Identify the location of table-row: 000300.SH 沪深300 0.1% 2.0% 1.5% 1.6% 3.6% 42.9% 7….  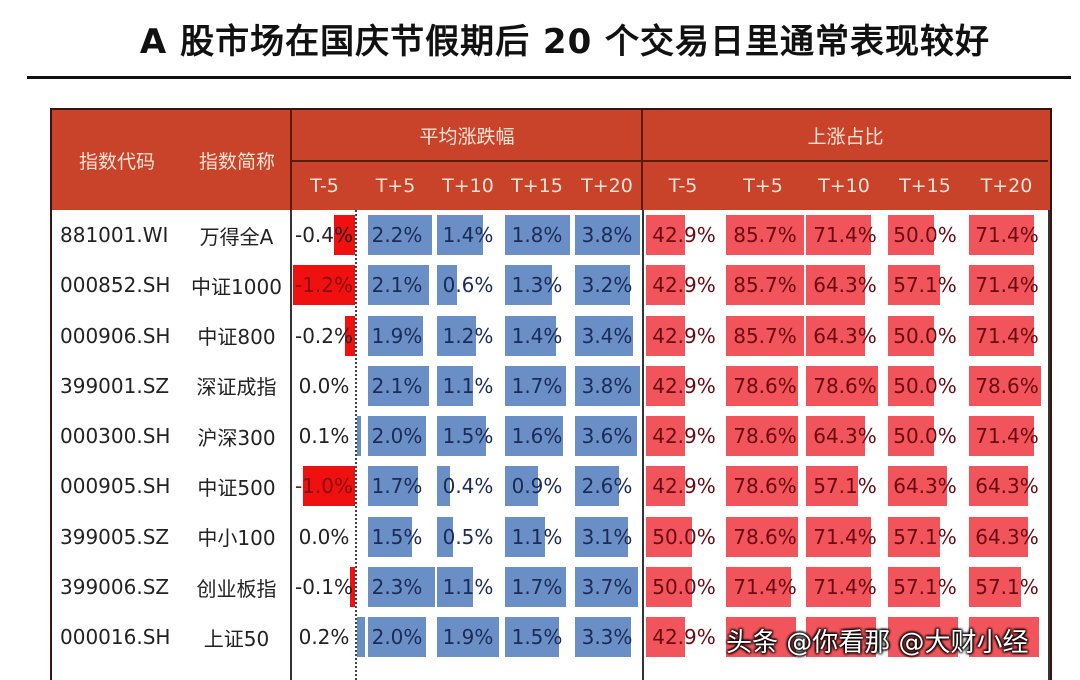
(551, 436).